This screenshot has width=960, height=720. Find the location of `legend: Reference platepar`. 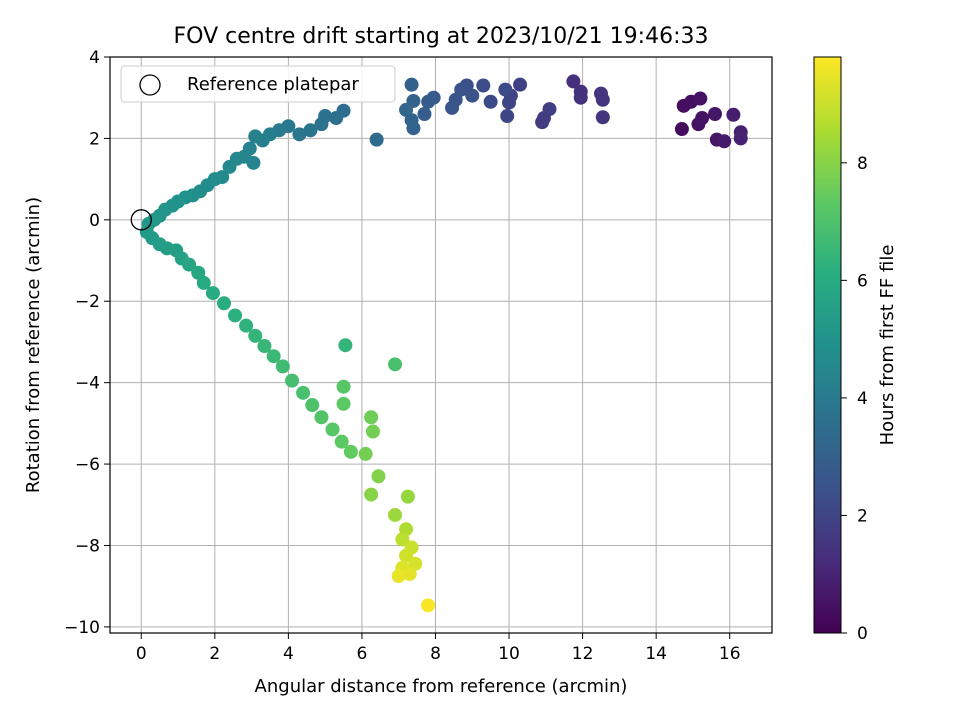

legend: Reference platepar is located at coordinates (258, 84).